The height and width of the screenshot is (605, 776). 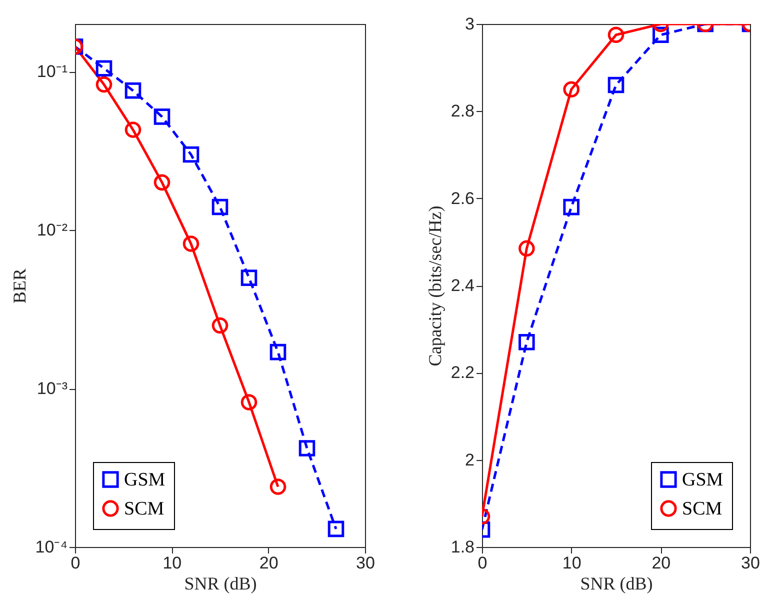 What do you see at coordinates (434, 286) in the screenshot?
I see `y-axis-title: Capacity (bits/sec/Hz)` at bounding box center [434, 286].